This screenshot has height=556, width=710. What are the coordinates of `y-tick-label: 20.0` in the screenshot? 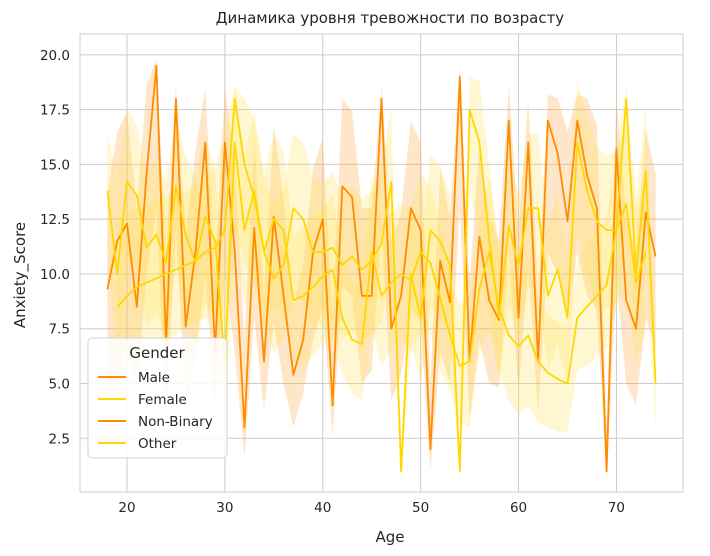 It's located at (55, 56).